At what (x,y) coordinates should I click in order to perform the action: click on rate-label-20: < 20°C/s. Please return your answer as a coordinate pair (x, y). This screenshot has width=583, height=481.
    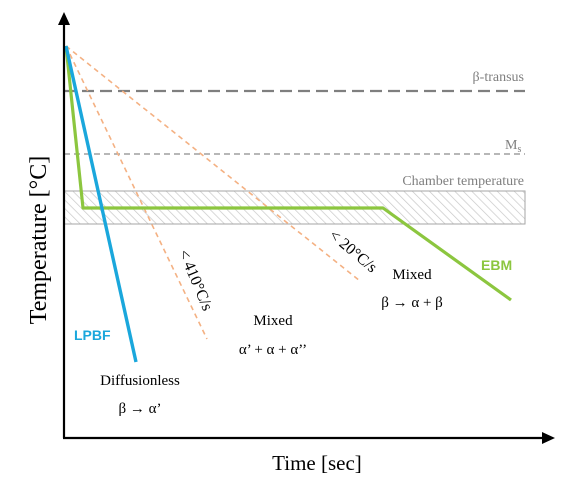
    Looking at the image, I should click on (353, 252).